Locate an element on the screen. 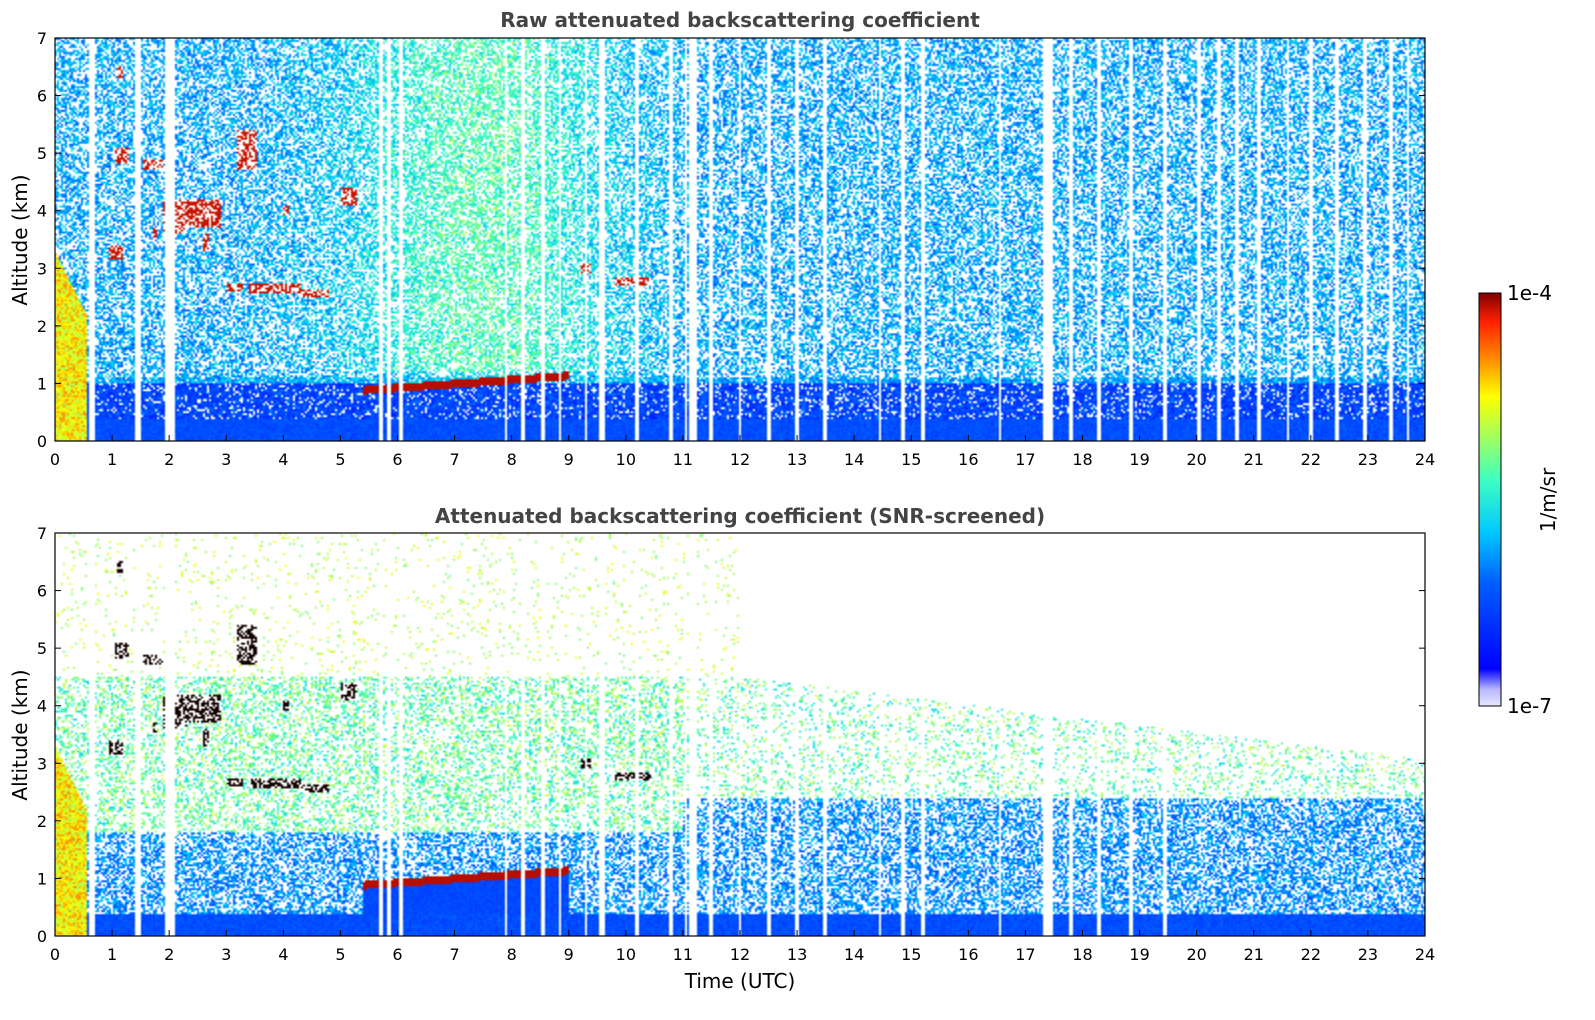 Image resolution: width=1595 pixels, height=1020 pixels. panel1-x-axis: 0 1 2 3 4 5 6 7 8 9 10 11 12 13 14 15 16 17 18 19 20 21 22 23 24 is located at coordinates (742, 452).